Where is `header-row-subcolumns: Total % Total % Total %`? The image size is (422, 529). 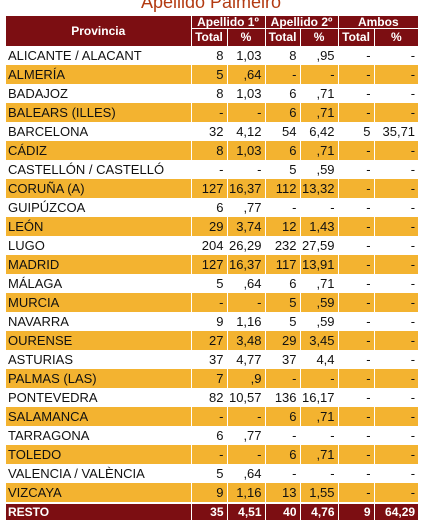
header-row-subcolumns: Total % Total % Total % is located at coordinates (212, 37).